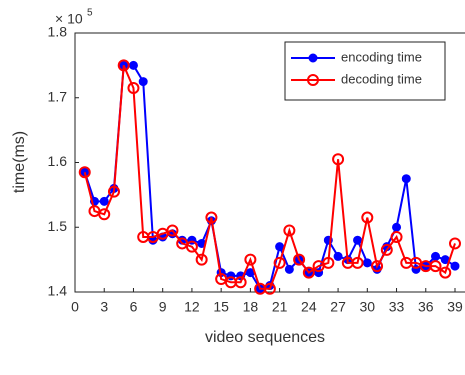 The width and height of the screenshot is (465, 375). Describe the element at coordinates (338, 307) in the screenshot. I see `x-tick-label: 27` at that location.